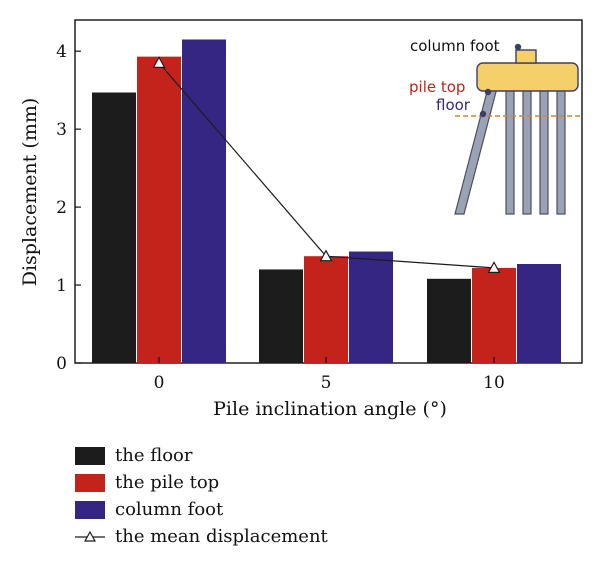 The image size is (600, 573). I want to click on inset-pile-top-dot, so click(488, 92).